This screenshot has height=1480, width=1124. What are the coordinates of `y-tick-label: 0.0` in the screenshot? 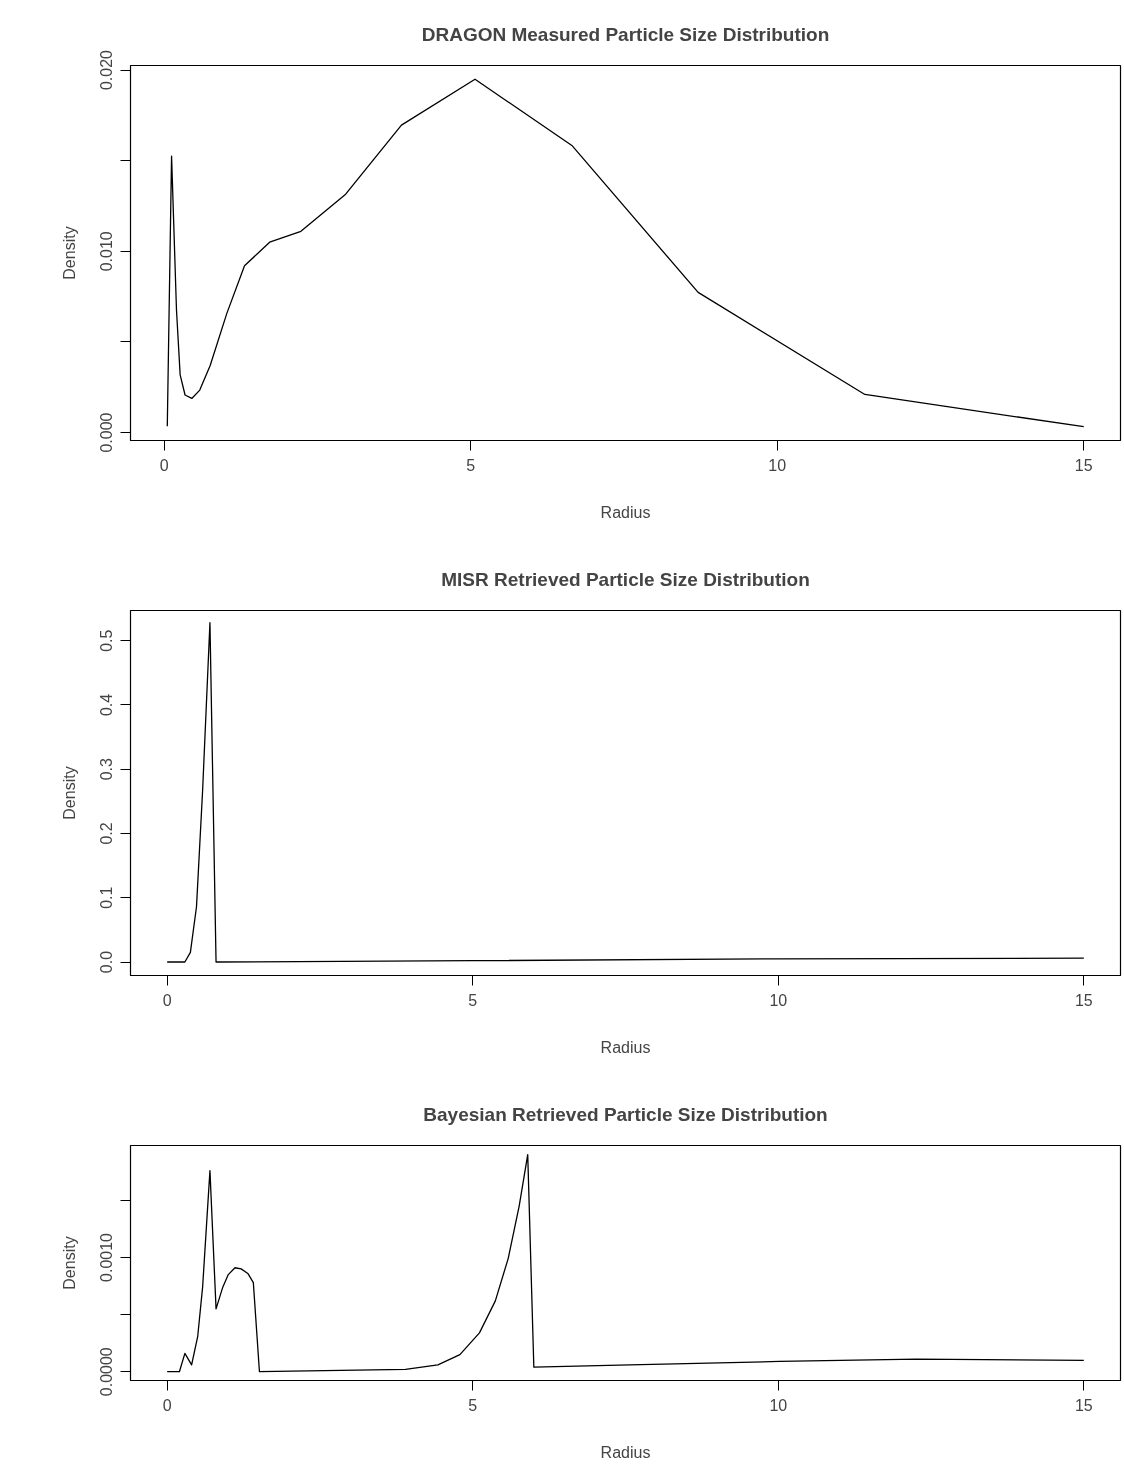 It's located at (107, 962).